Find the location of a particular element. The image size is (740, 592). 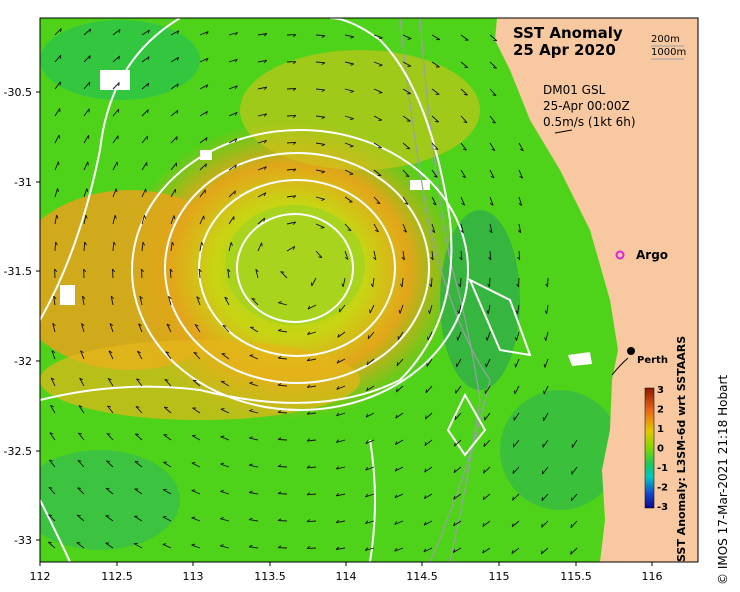

colorbar-tick-label: 3 is located at coordinates (660, 390).